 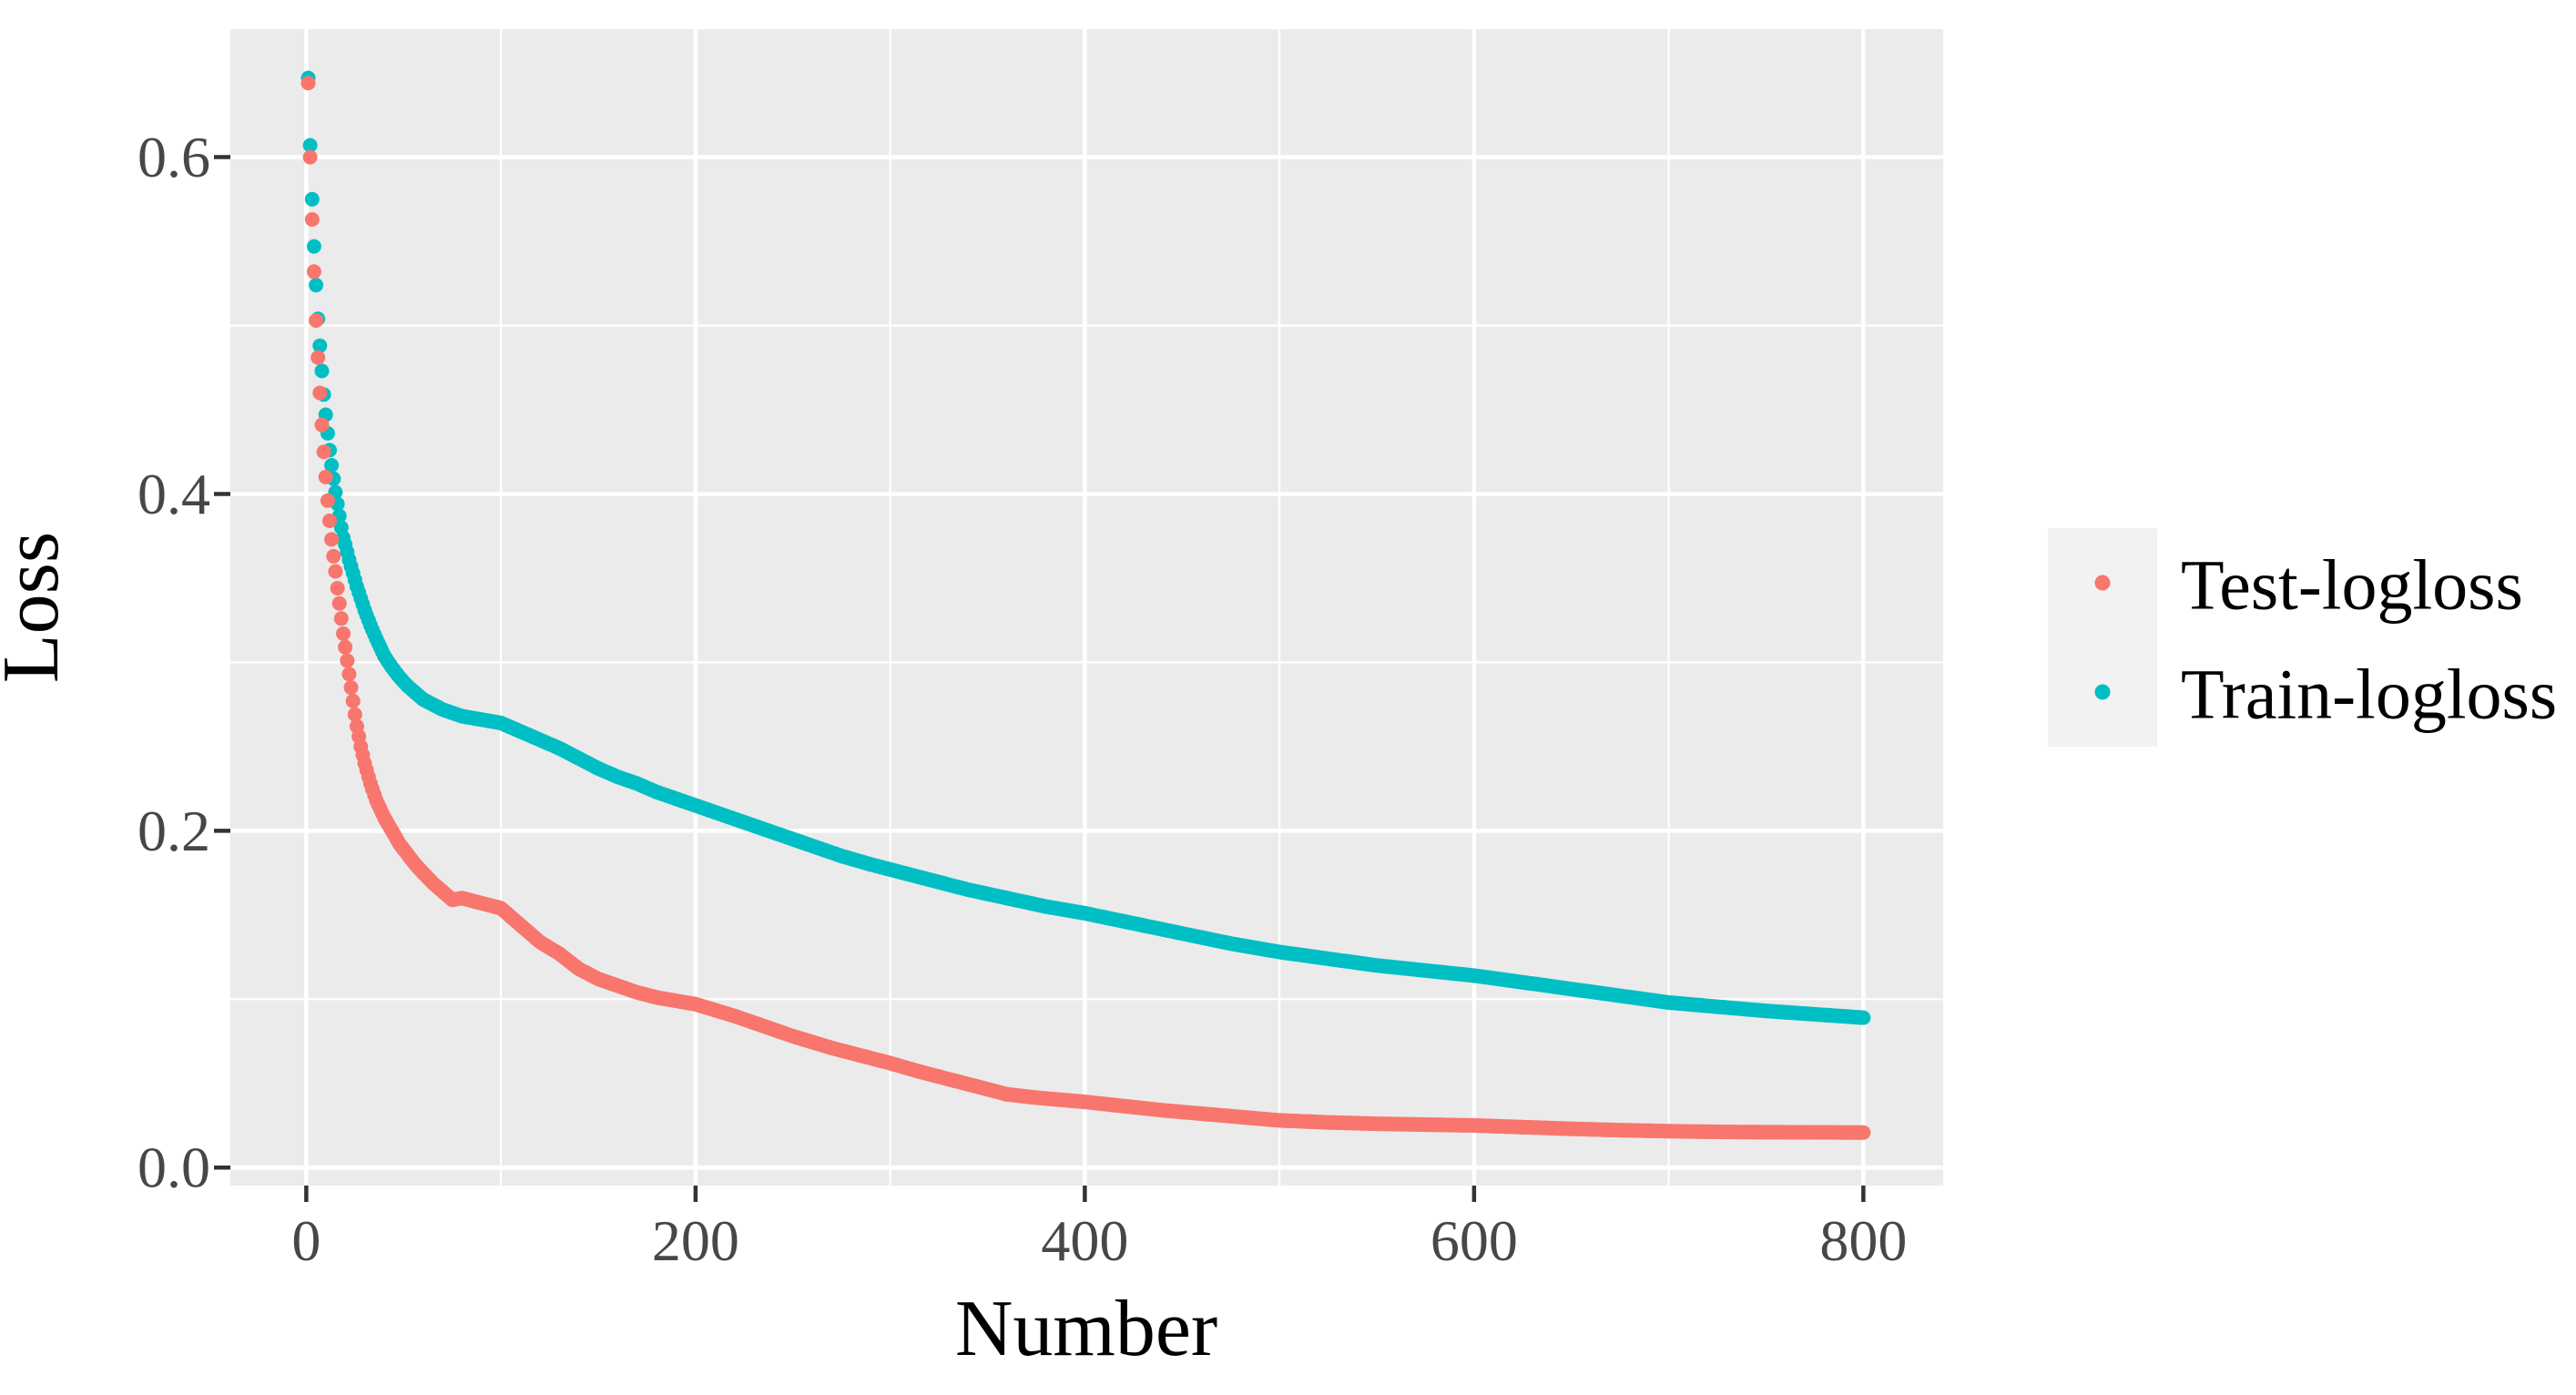 I want to click on legend-key-boxes, so click(x=2102, y=637).